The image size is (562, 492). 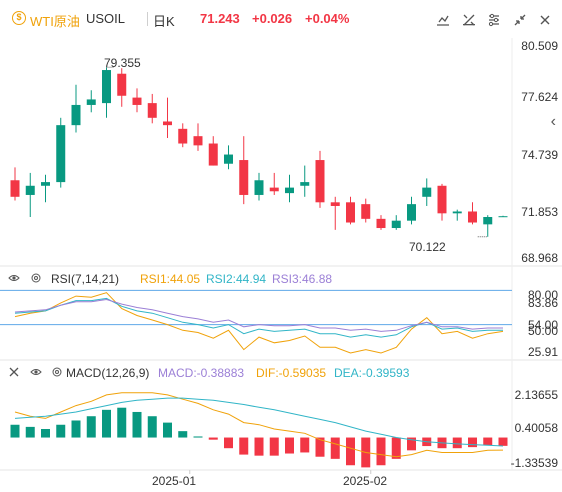 What do you see at coordinates (259, 425) in the screenshot?
I see `dif-line` at bounding box center [259, 425].